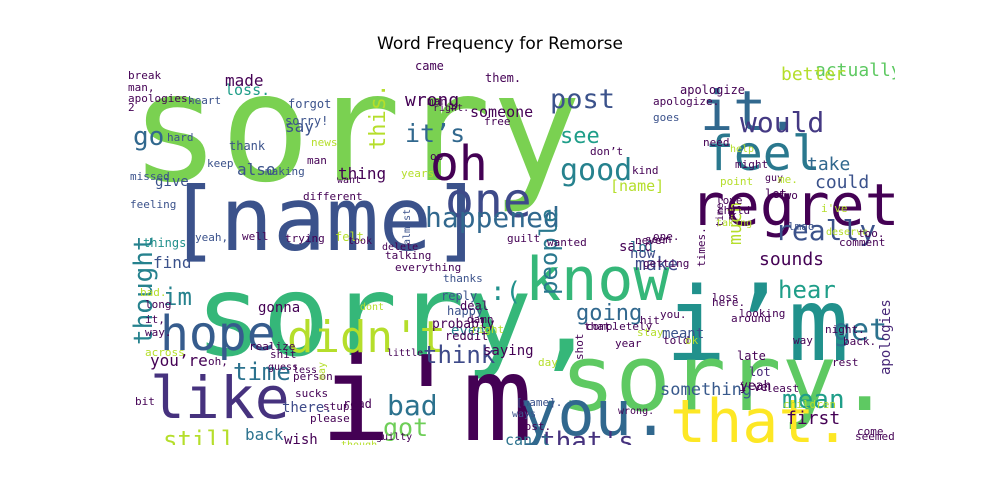 The image size is (1000, 500). What do you see at coordinates (886, 337) in the screenshot?
I see `word-43: apologies` at bounding box center [886, 337].